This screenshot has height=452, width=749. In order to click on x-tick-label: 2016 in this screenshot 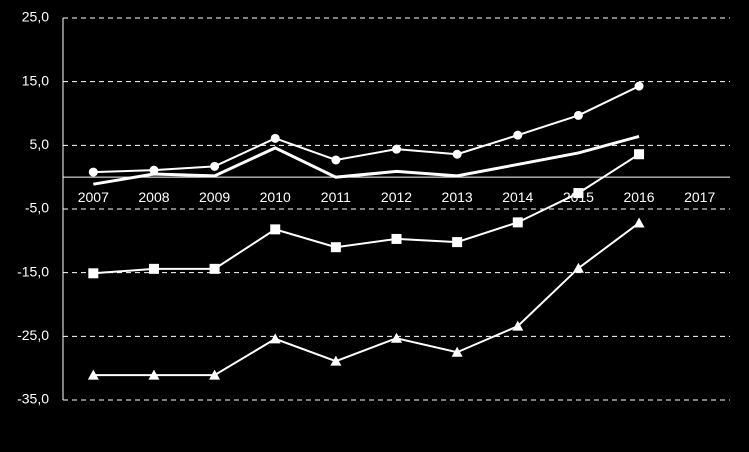, I will do `click(638, 197)`.